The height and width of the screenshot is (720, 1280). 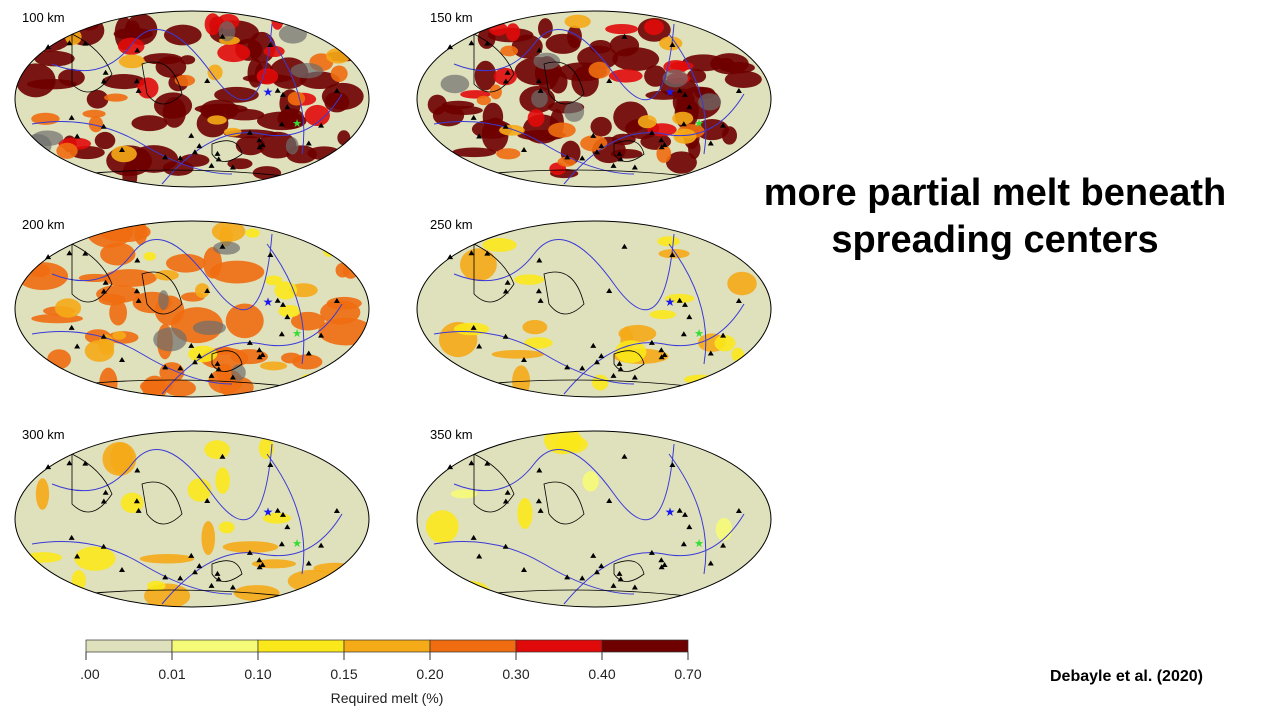 I want to click on coastlines, so click(x=192, y=106).